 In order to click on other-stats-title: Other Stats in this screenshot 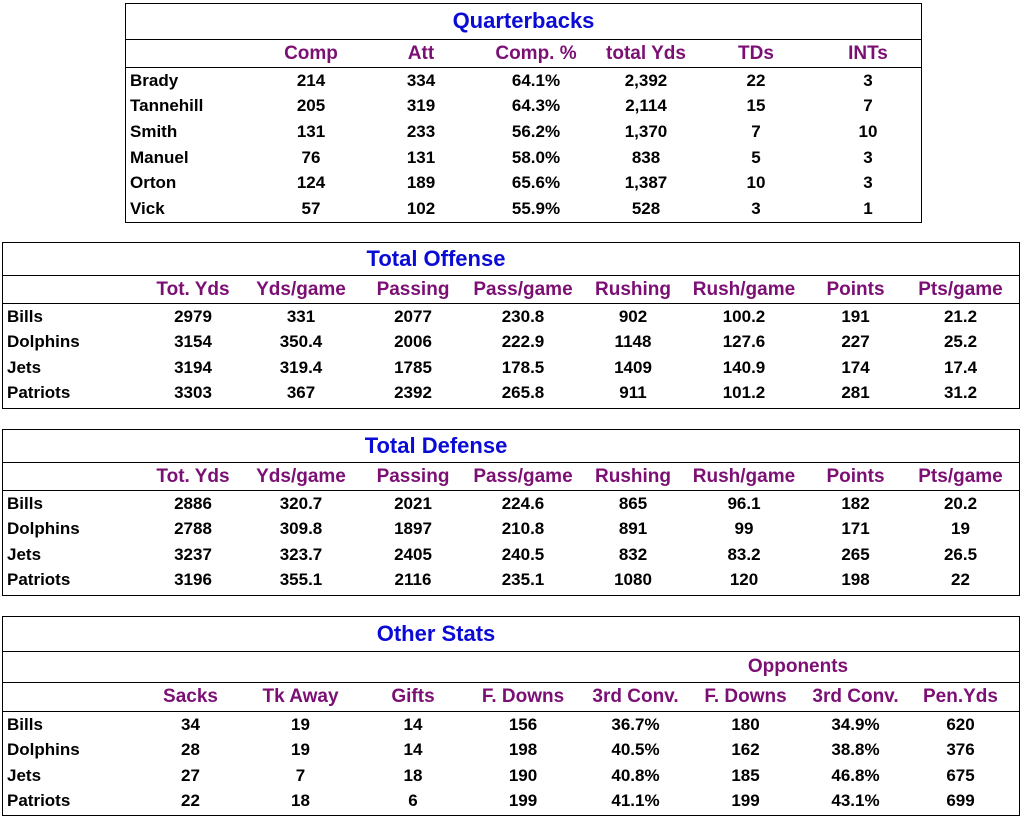, I will do `click(511, 634)`.